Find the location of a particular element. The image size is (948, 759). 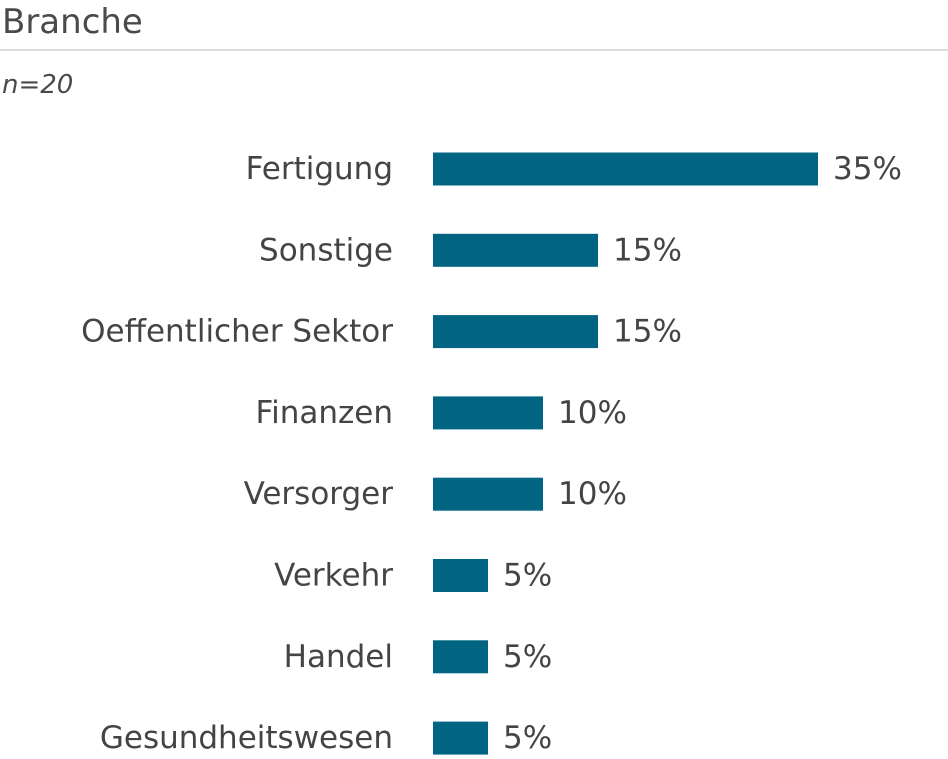

chart-title: Branche is located at coordinates (72, 22).